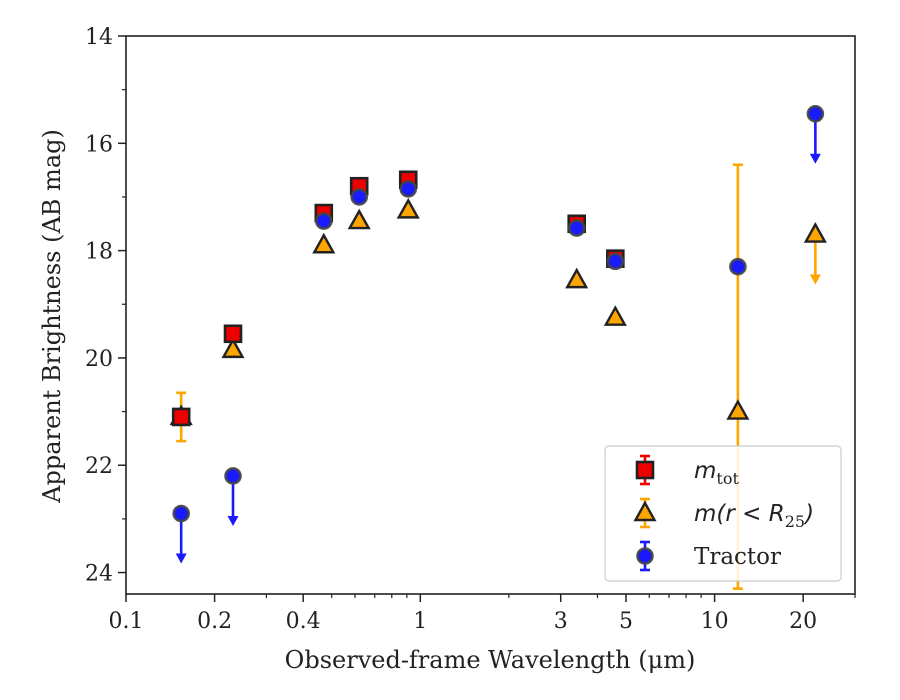  I want to click on legend-entry: mtot, so click(687, 471).